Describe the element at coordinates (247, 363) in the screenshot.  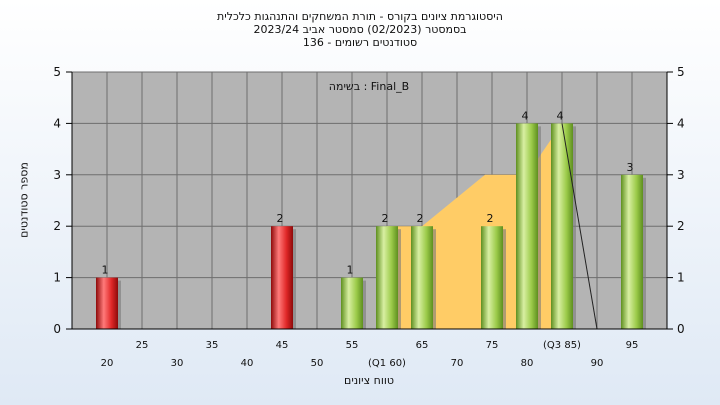
I see `x-tick-label-40: 40` at that location.